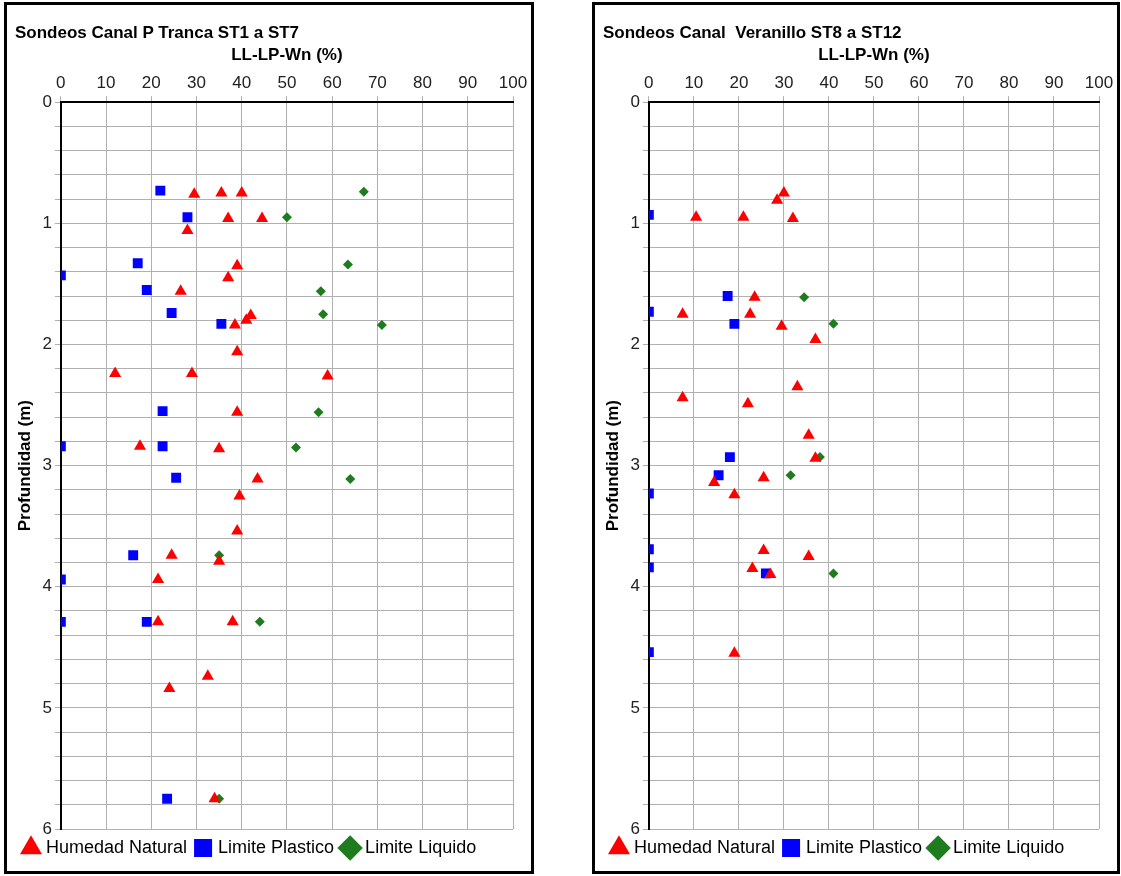 The height and width of the screenshot is (876, 1121). Describe the element at coordinates (635, 586) in the screenshot. I see `y-tick-label: 4` at that location.